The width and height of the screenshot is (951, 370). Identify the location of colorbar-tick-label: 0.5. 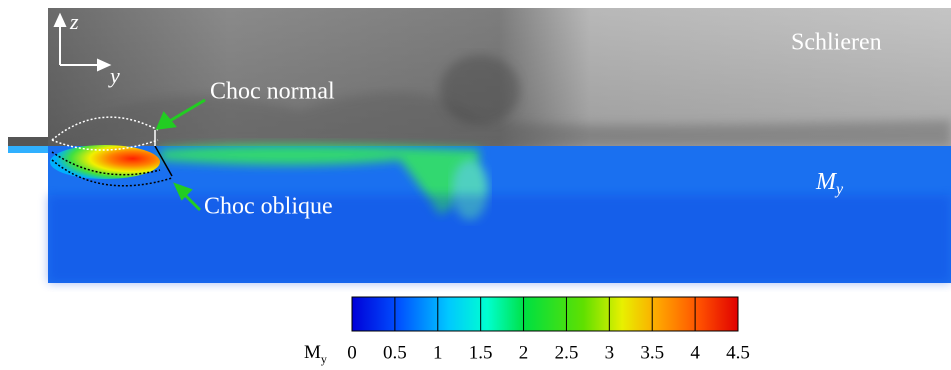
(395, 352).